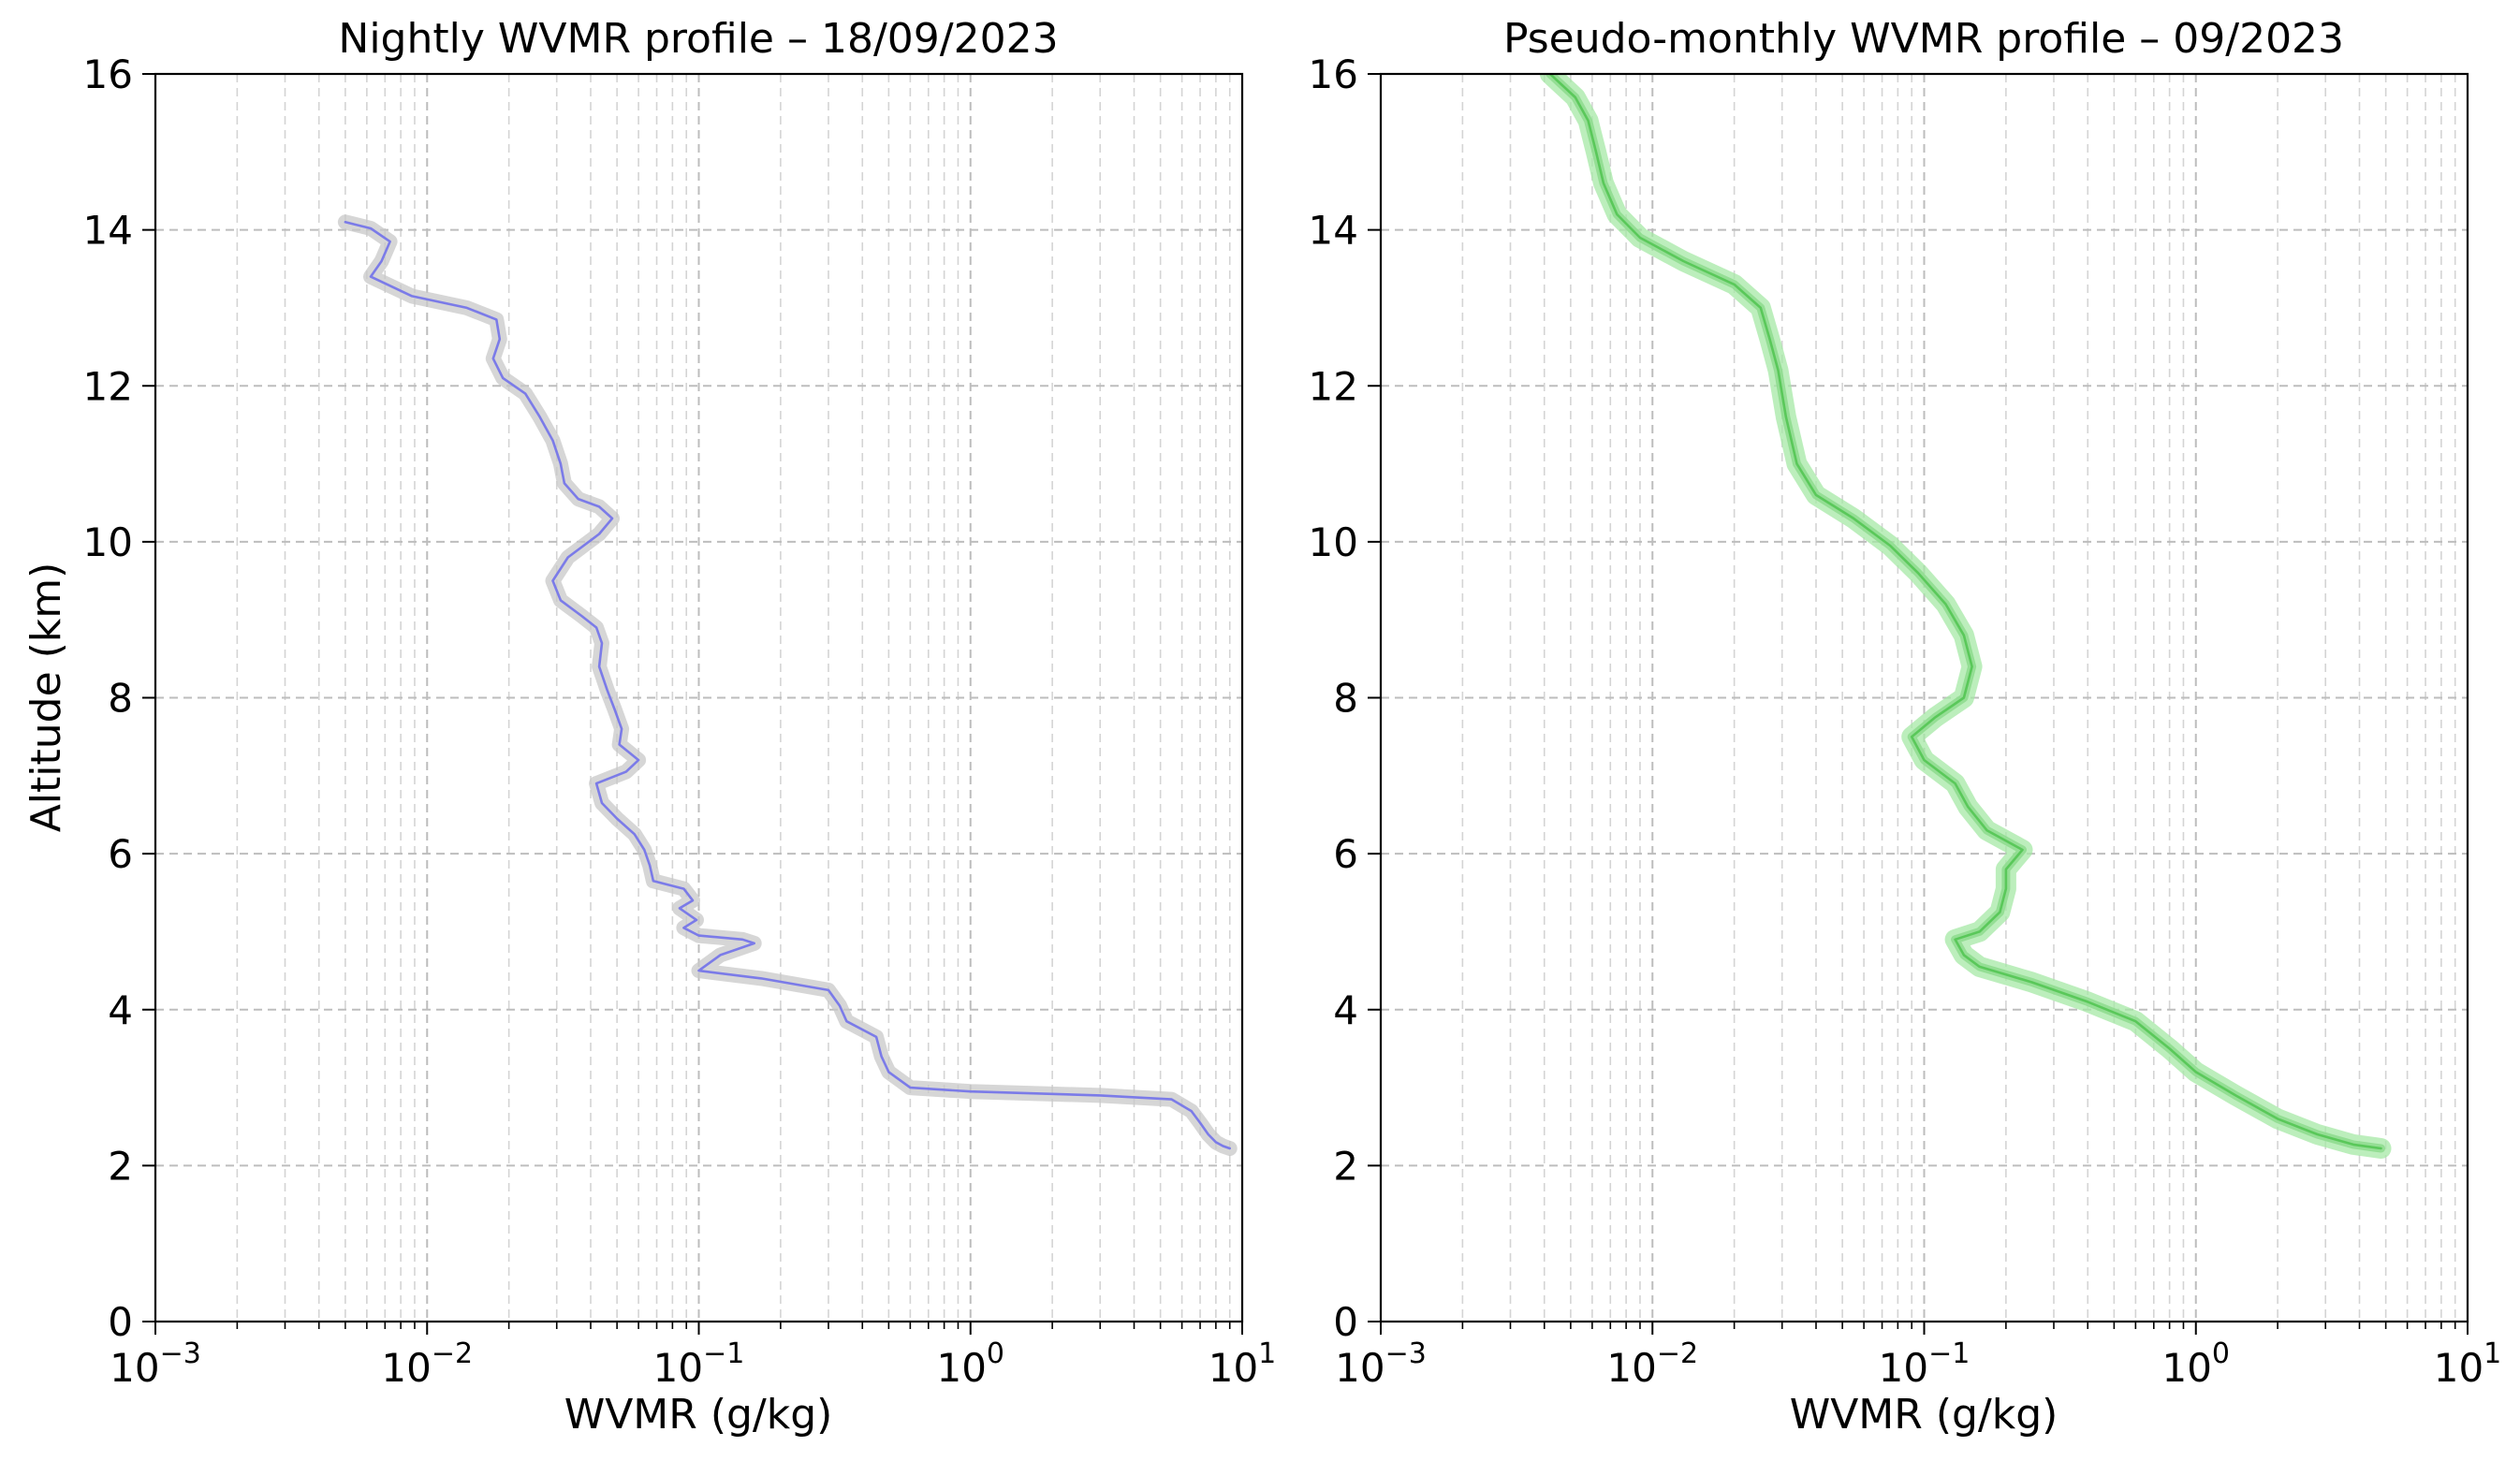  Describe the element at coordinates (1923, 39) in the screenshot. I see `chart-title: Pseudo-monthly WVMR profile – 09/2023` at that location.